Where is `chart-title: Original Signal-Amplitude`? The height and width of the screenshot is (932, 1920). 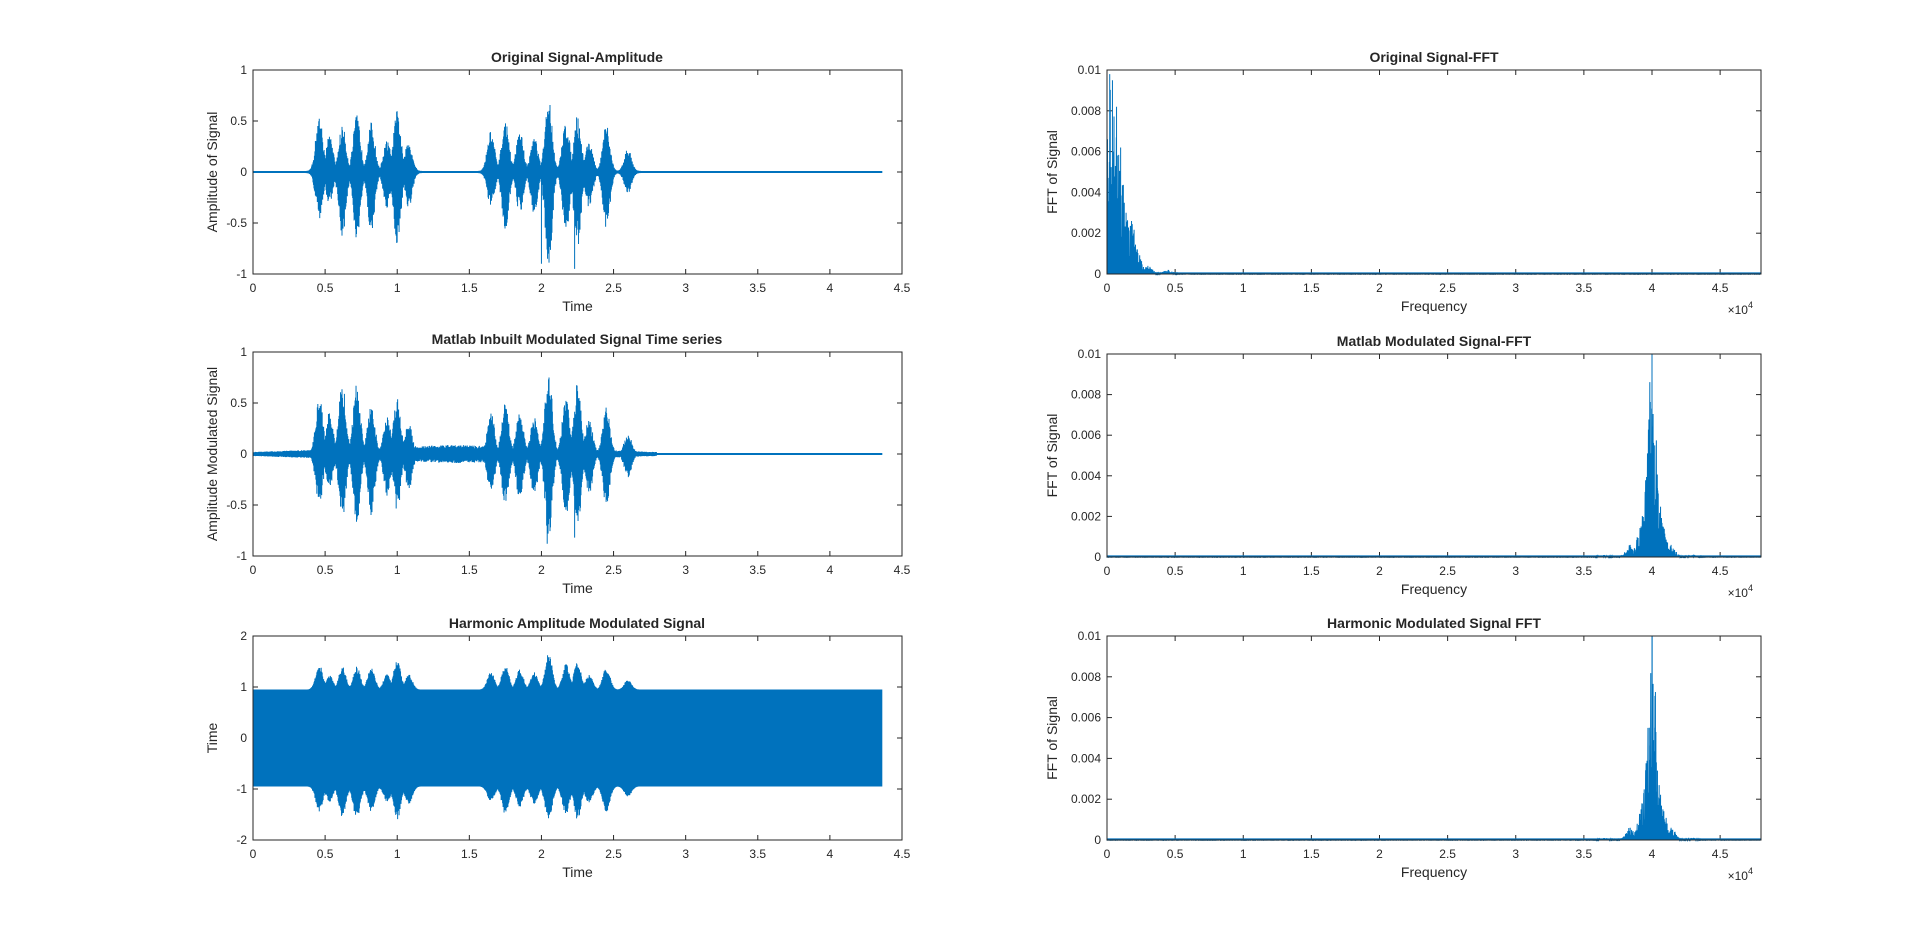
chart-title: Original Signal-Amplitude is located at coordinates (577, 57).